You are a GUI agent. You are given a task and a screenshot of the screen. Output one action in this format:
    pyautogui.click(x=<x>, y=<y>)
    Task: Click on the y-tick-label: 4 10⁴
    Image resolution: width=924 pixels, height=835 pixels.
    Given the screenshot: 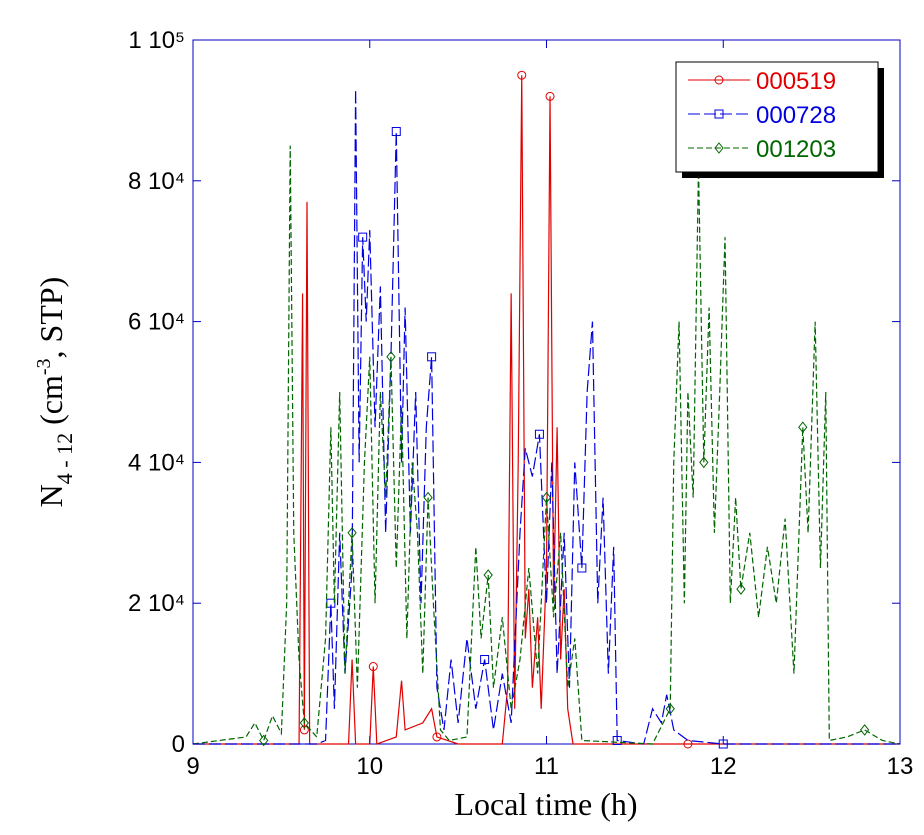 What is the action you would take?
    pyautogui.click(x=156, y=462)
    